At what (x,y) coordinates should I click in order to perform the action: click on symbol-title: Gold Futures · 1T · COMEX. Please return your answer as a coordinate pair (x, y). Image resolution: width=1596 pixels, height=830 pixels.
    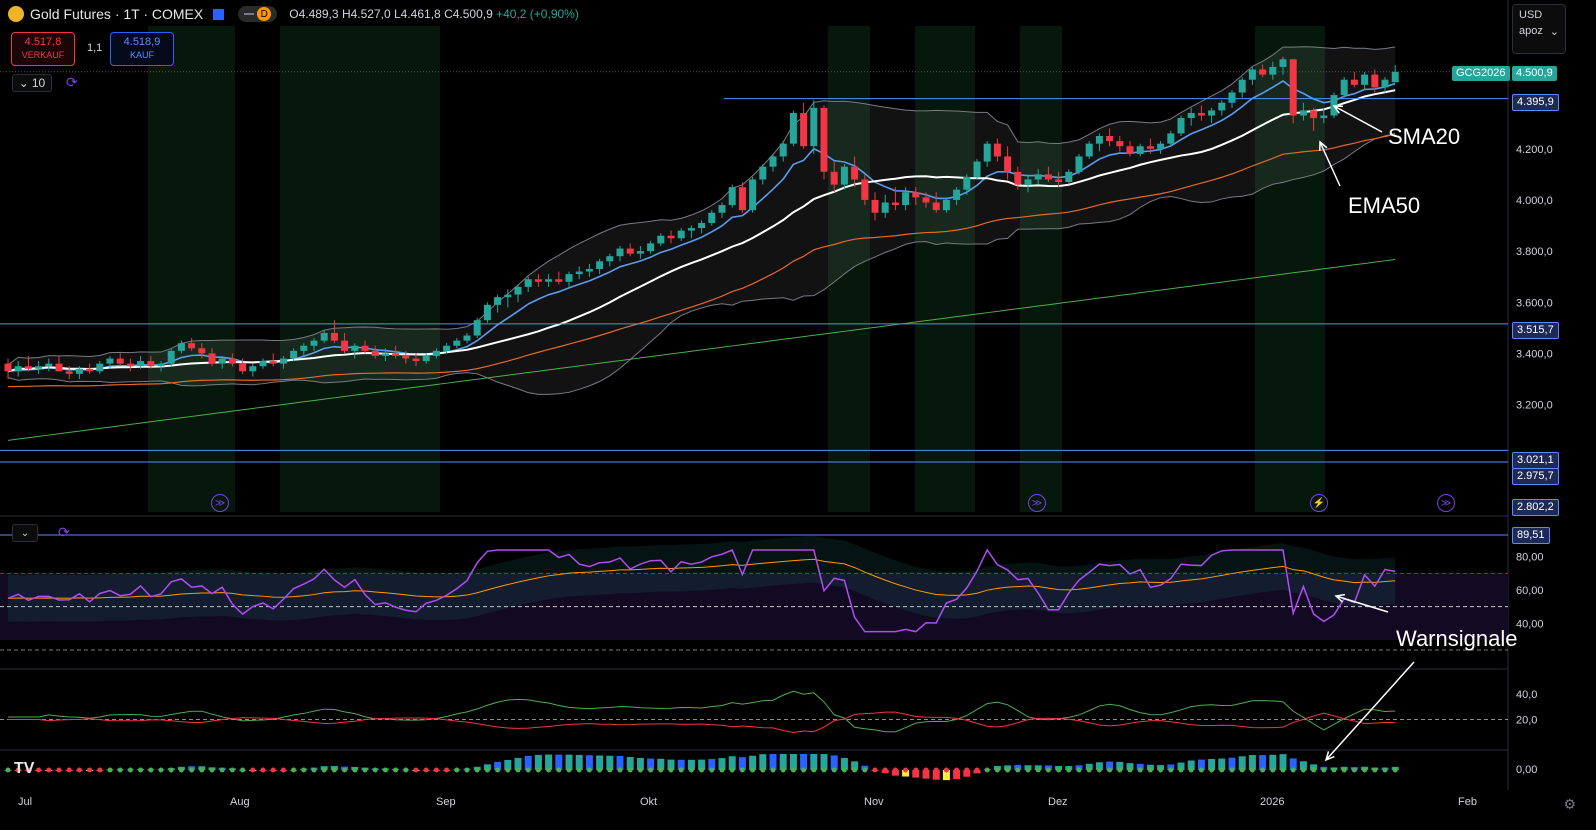
    Looking at the image, I should click on (117, 14).